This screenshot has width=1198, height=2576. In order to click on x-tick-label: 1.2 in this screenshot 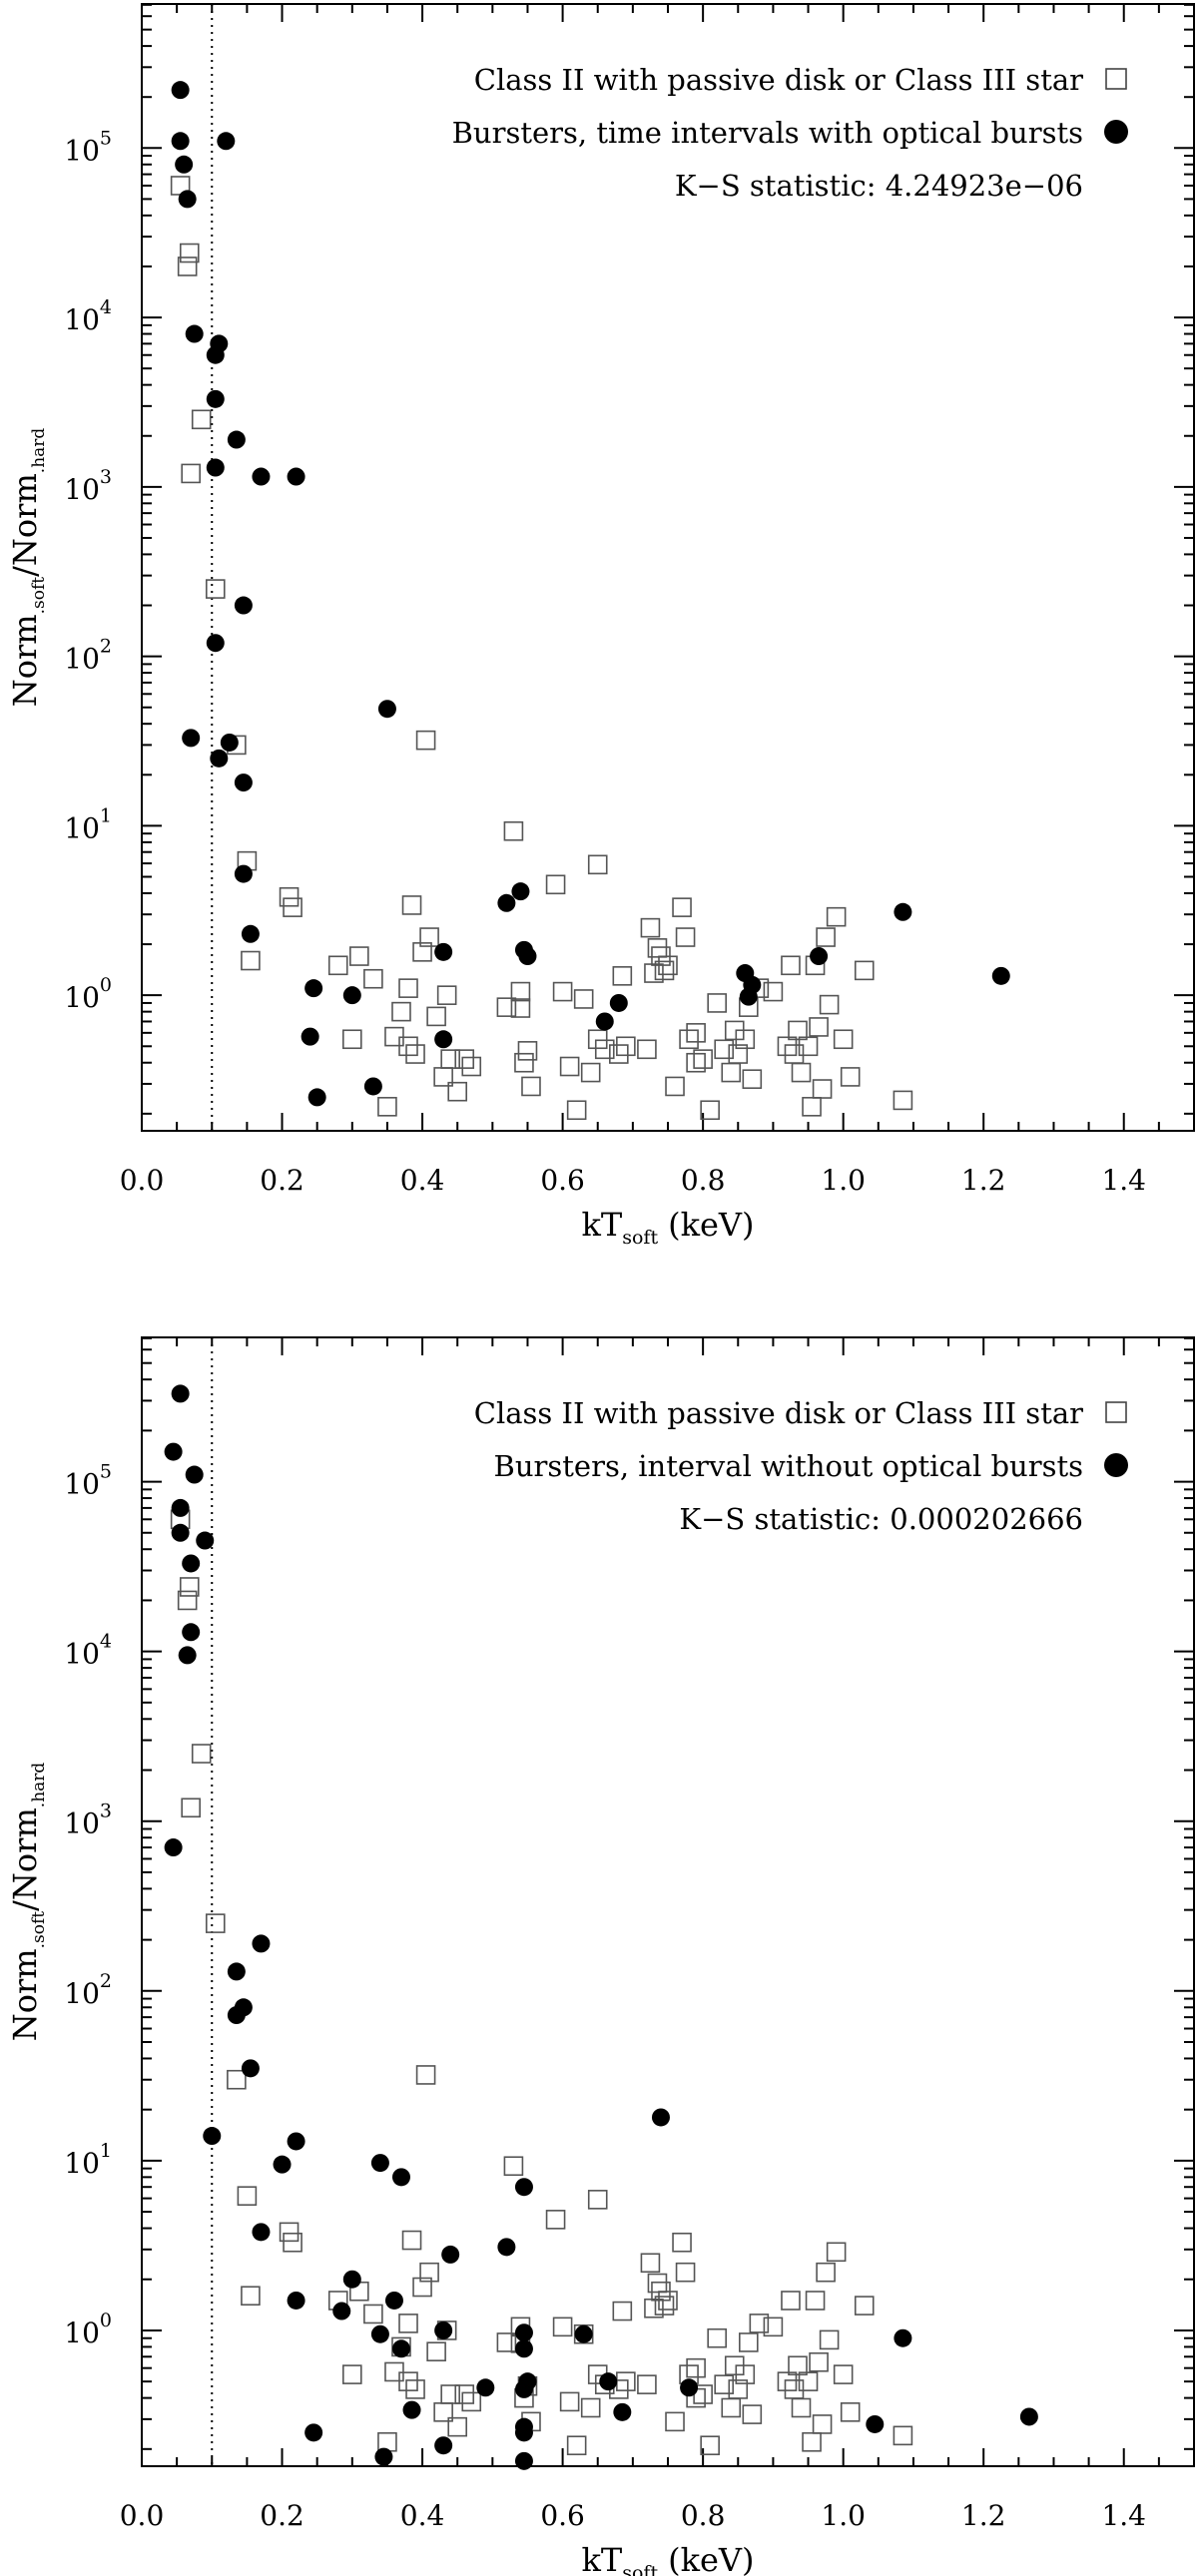, I will do `click(983, 1181)`.